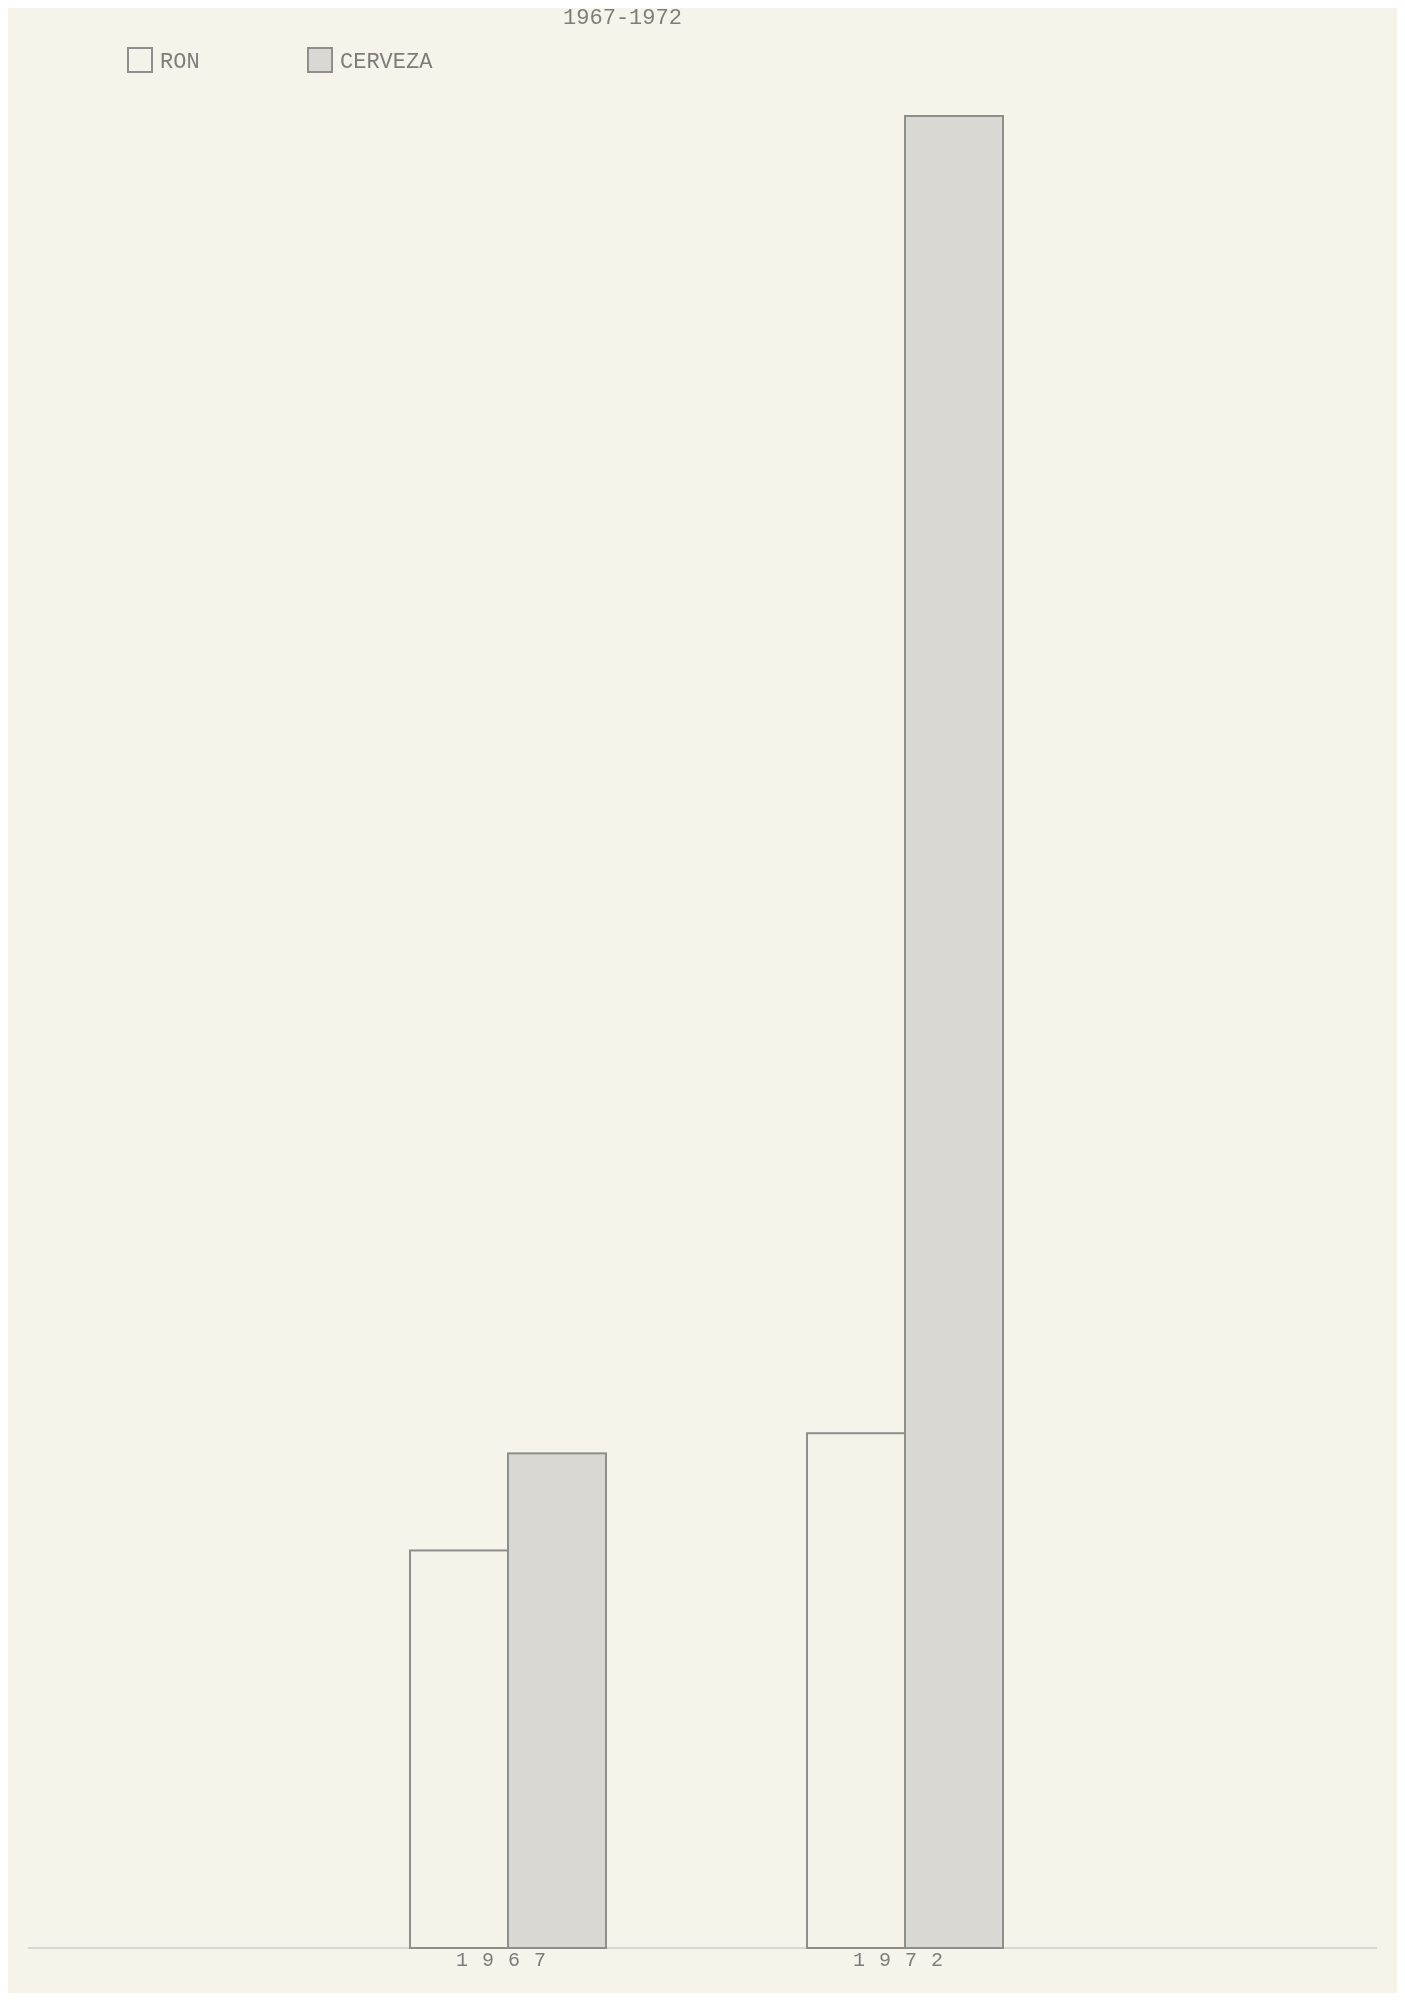 The width and height of the screenshot is (1405, 2000). Describe the element at coordinates (180, 62) in the screenshot. I see `legend-label: RON` at that location.